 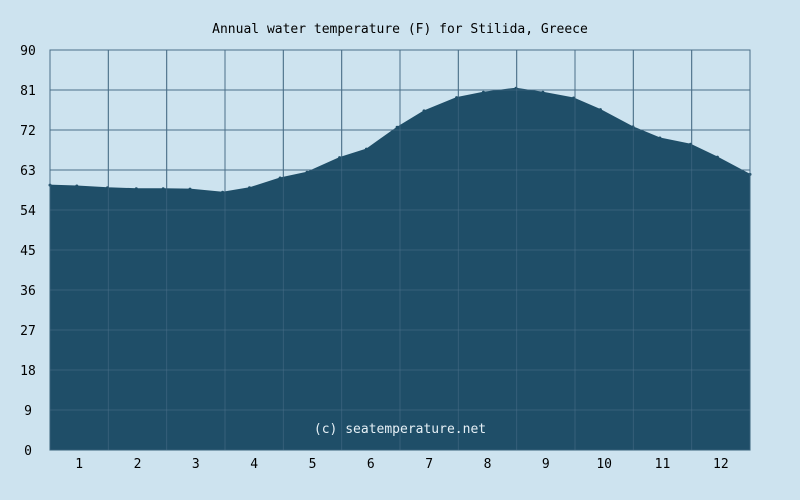 I want to click on watermark-text: (c) seatemperature.net, so click(x=400, y=429).